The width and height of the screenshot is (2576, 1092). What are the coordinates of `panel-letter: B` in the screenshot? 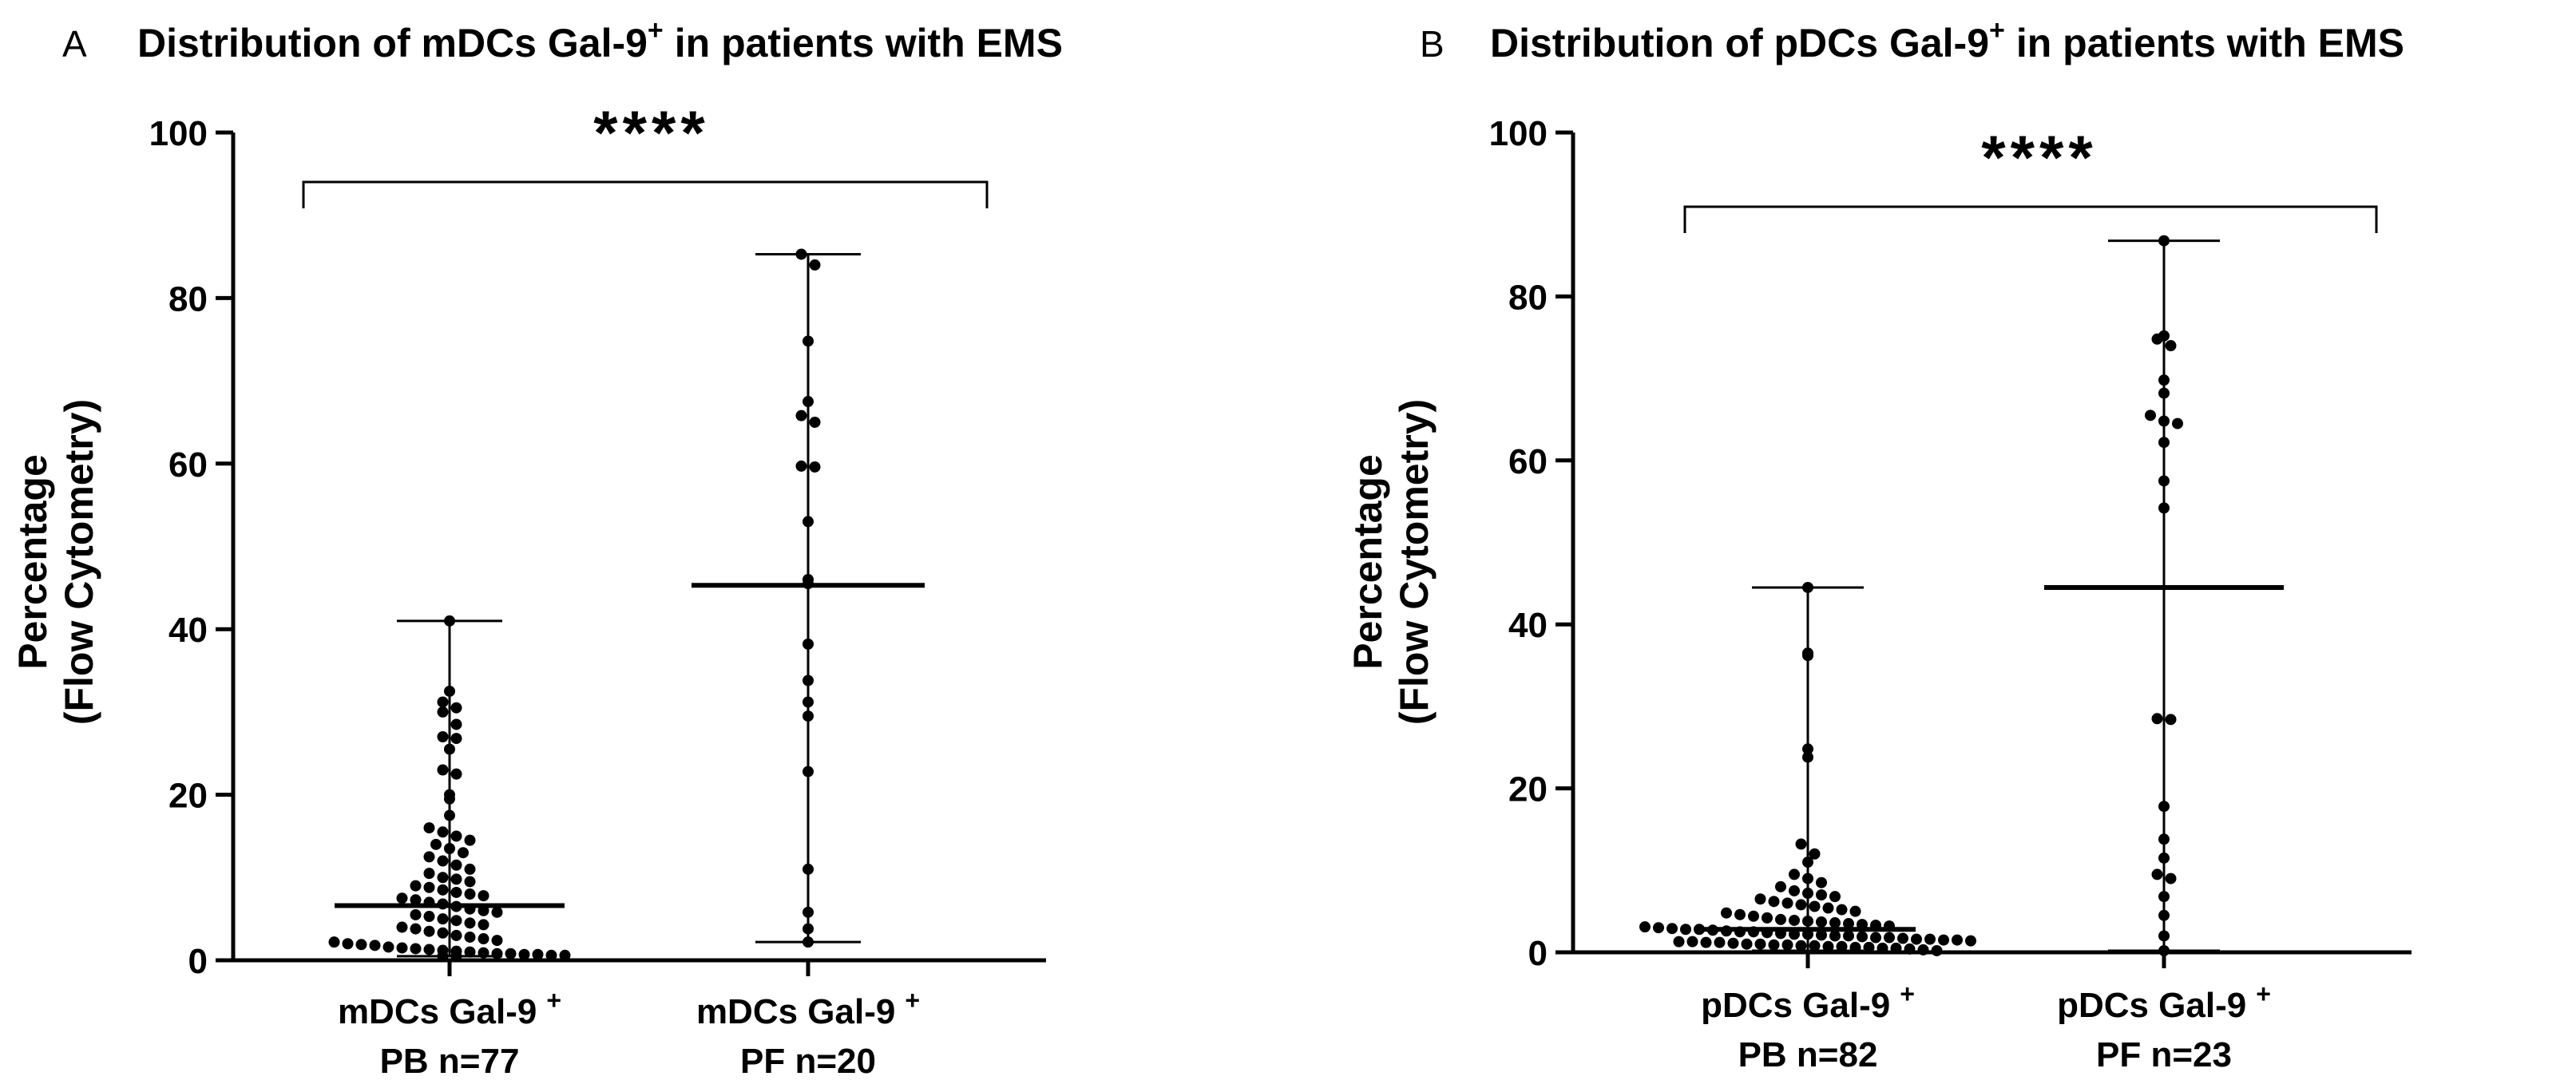 It's located at (1432, 44).